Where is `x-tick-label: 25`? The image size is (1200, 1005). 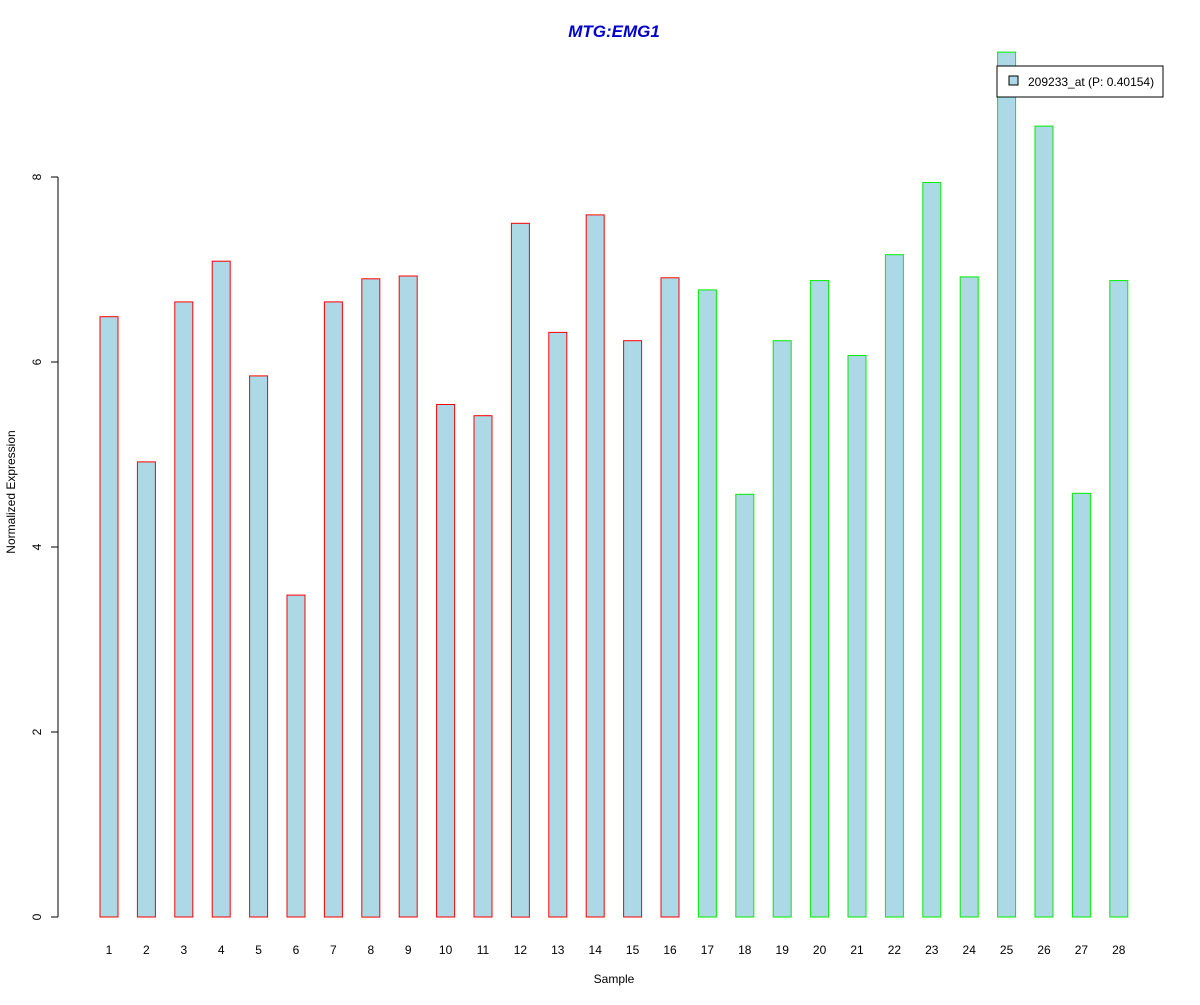
x-tick-label: 25 is located at coordinates (1007, 950).